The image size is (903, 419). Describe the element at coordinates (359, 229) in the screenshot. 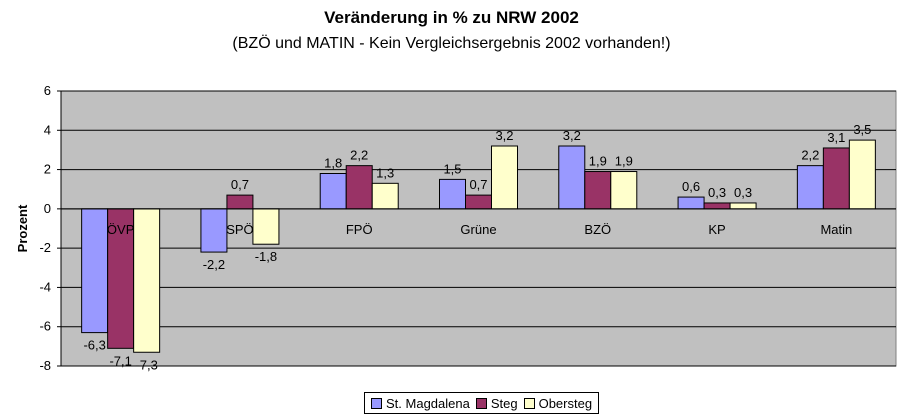

I see `category-label: FPÖ` at that location.